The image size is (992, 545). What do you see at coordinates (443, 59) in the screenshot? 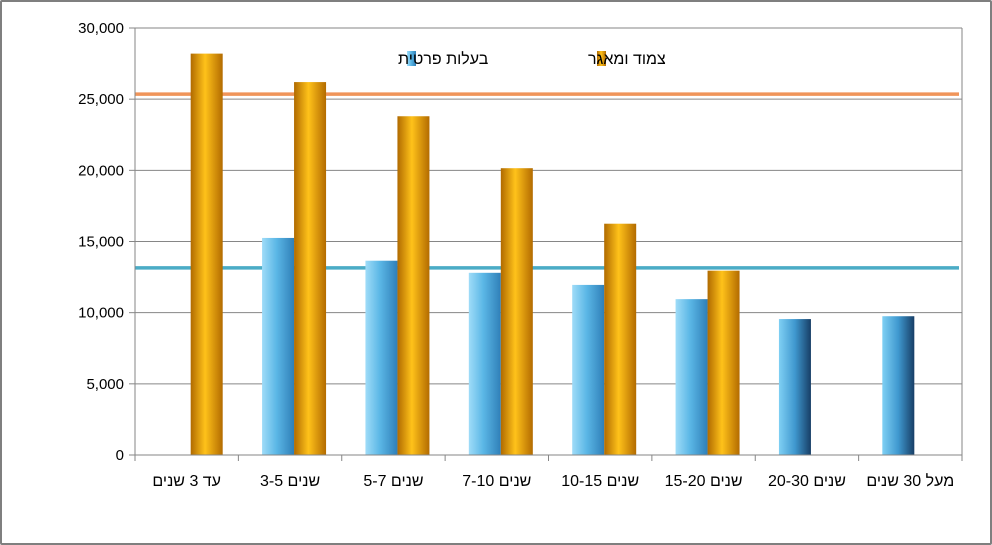
I see `legend-label: בעלות פרטית` at bounding box center [443, 59].